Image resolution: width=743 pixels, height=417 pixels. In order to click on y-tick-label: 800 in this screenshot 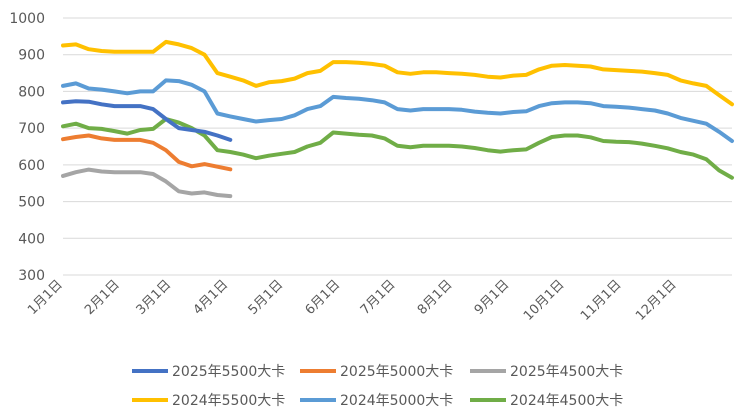, I will do `click(31, 92)`.